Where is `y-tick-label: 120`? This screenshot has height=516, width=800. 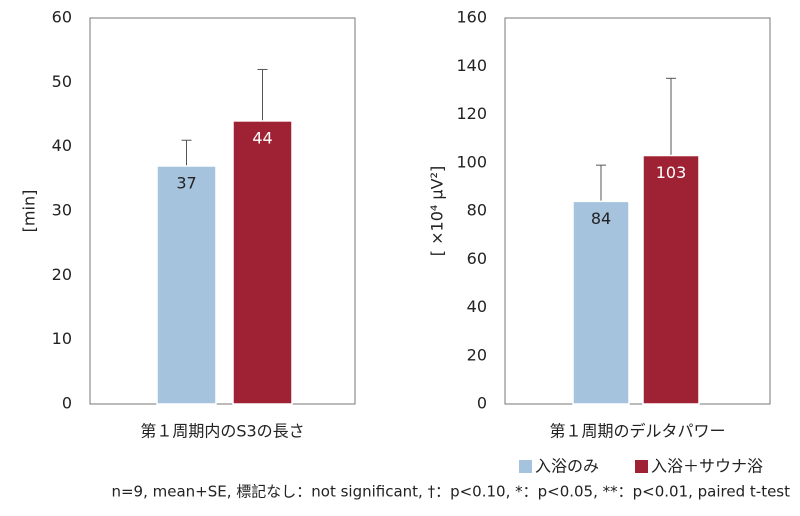
y-tick-label: 120 is located at coordinates (471, 113).